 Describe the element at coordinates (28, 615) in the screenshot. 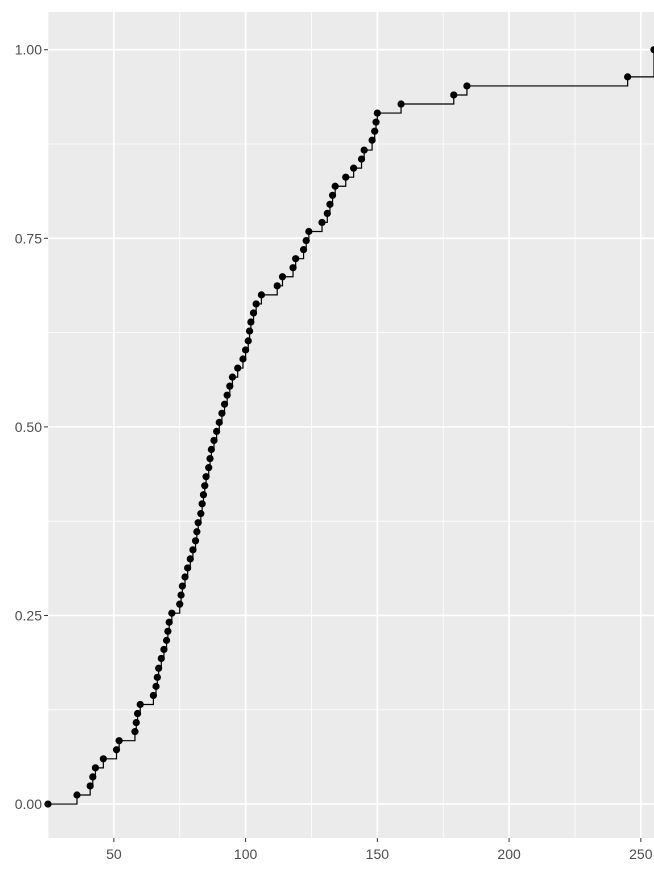

I see `y-tick-label: 0.25` at that location.